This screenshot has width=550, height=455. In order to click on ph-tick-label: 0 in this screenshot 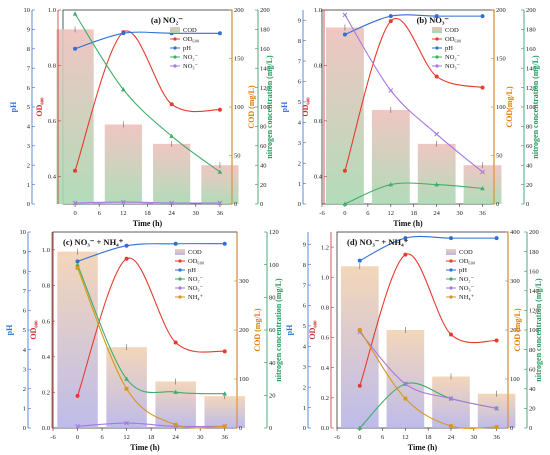, I will do `click(24, 428)`.